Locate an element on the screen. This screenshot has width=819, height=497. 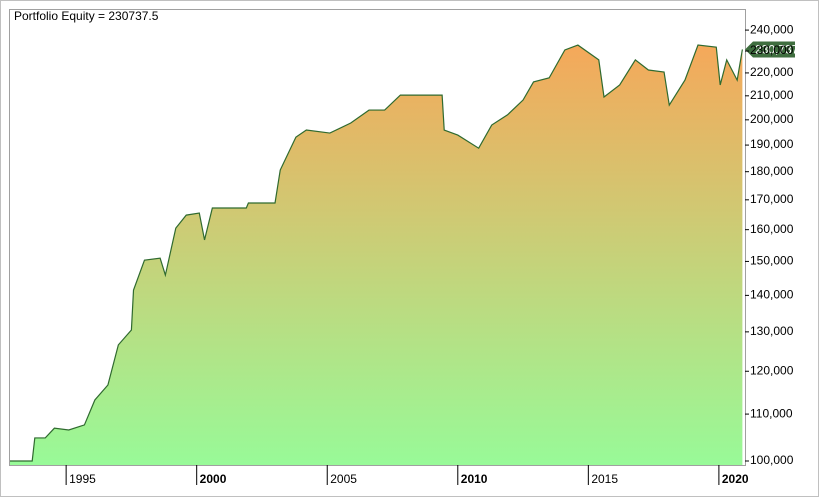
x-tick-label: 1995 is located at coordinates (82, 479).